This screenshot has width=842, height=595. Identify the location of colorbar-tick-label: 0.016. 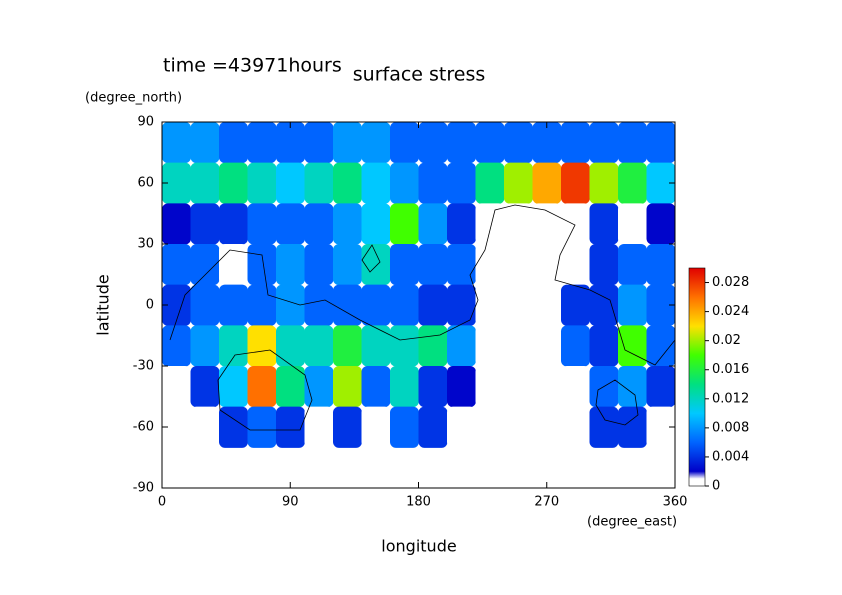
(730, 369).